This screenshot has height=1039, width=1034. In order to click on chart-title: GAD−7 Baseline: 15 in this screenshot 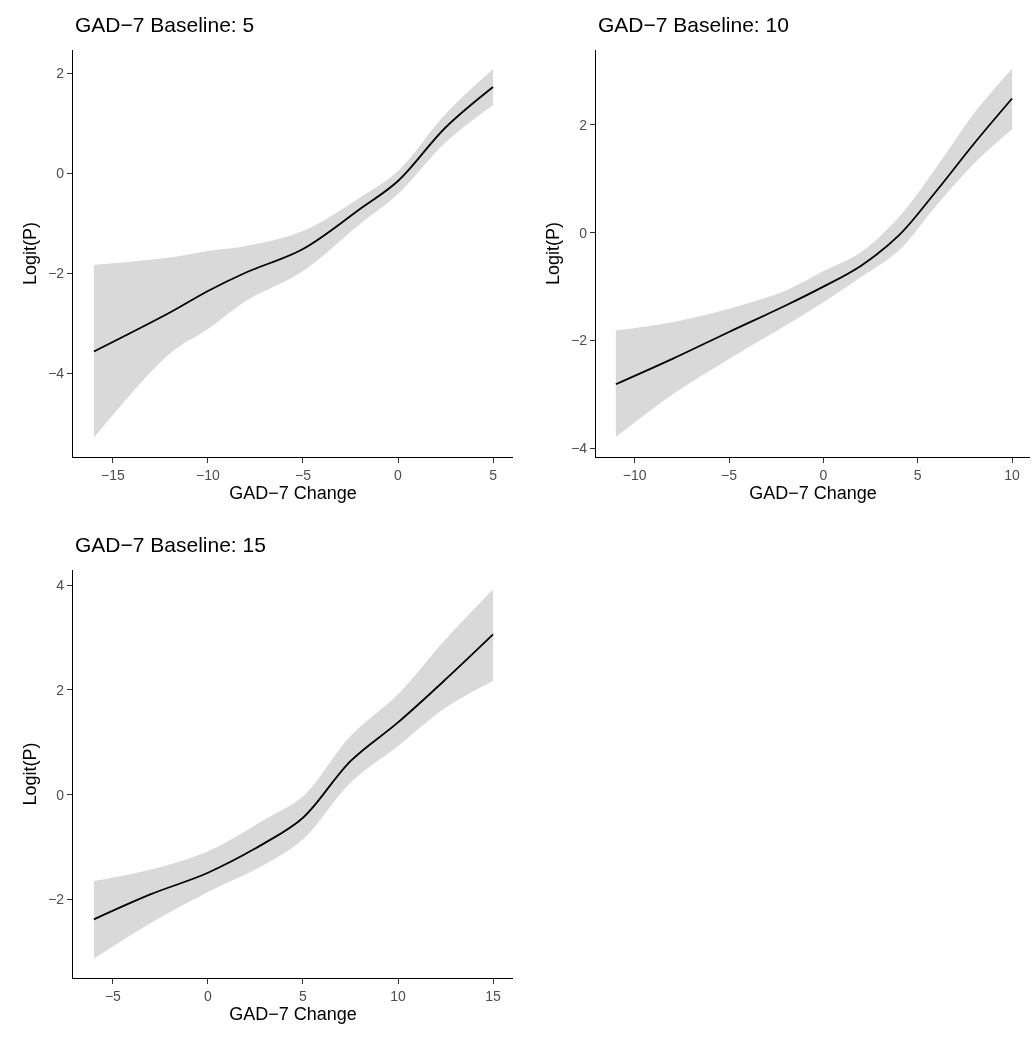, I will do `click(170, 544)`.